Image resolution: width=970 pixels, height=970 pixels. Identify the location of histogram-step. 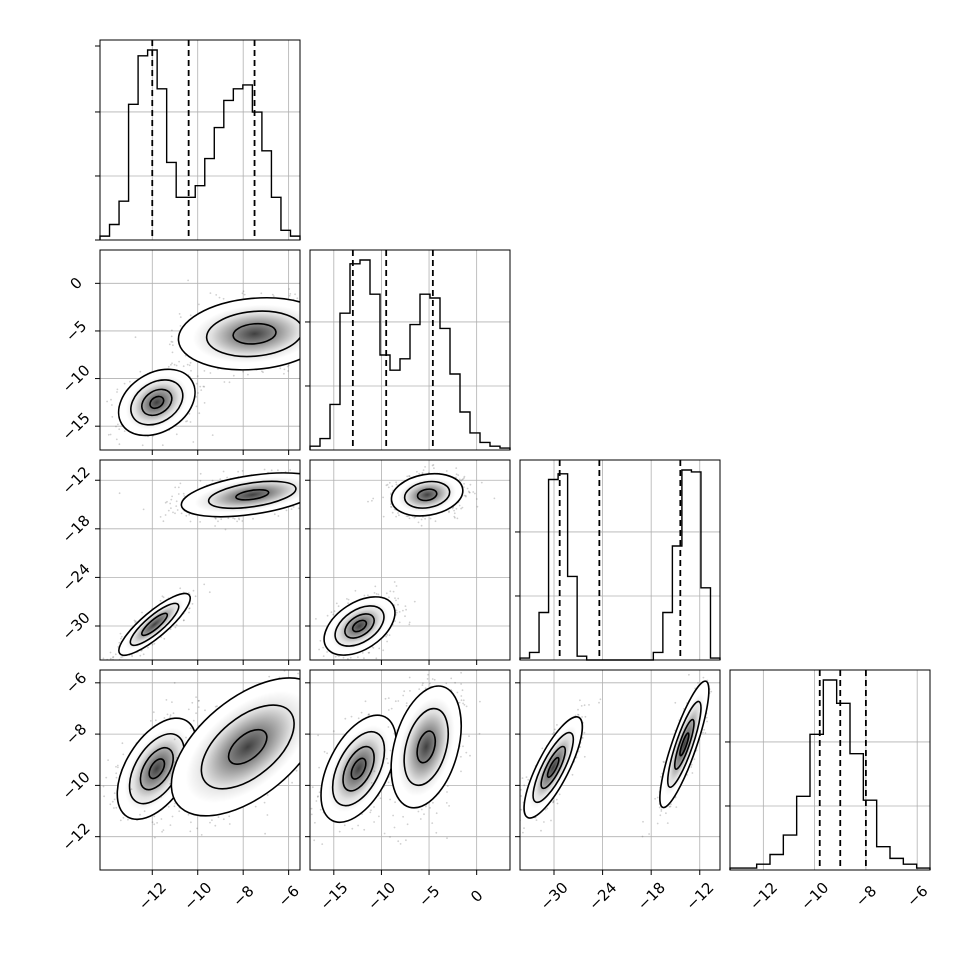
(830, 774).